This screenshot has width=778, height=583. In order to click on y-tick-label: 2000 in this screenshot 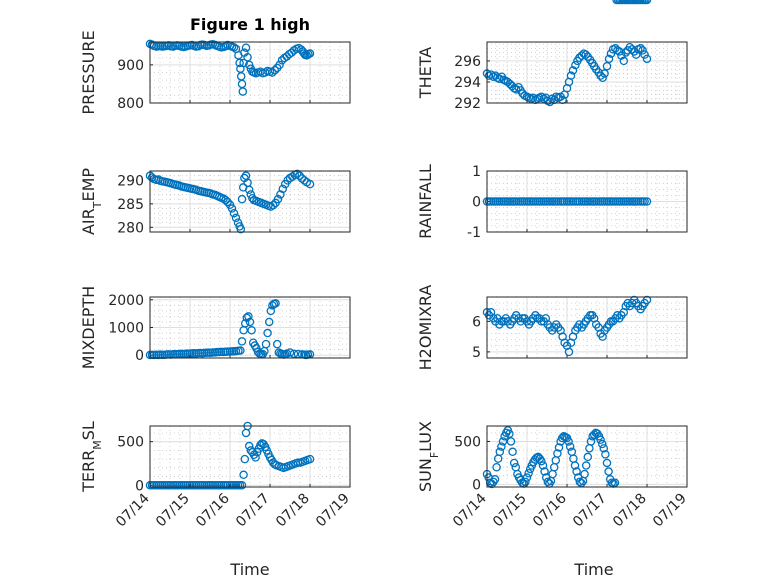, I will do `click(126, 301)`.